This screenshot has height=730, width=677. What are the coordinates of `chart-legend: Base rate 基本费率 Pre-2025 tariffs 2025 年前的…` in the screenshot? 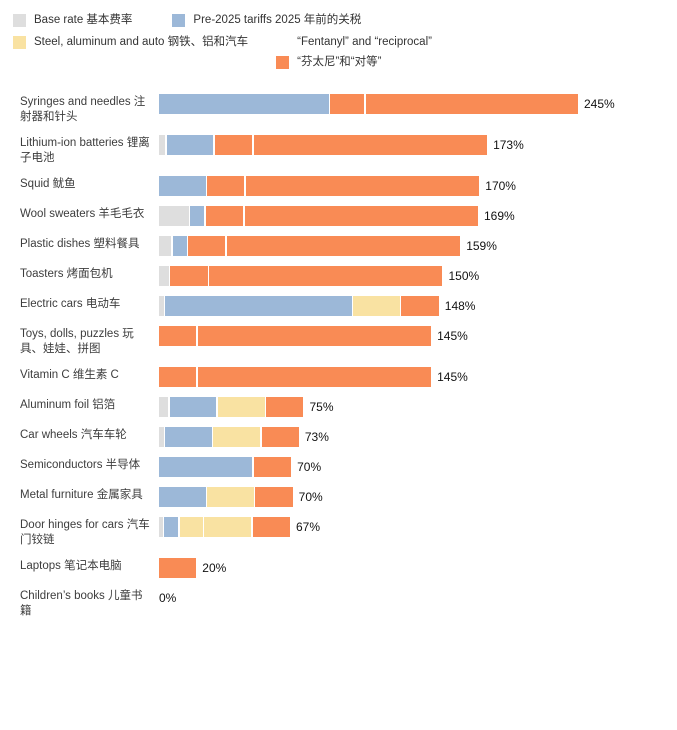 It's located at (338, 34).